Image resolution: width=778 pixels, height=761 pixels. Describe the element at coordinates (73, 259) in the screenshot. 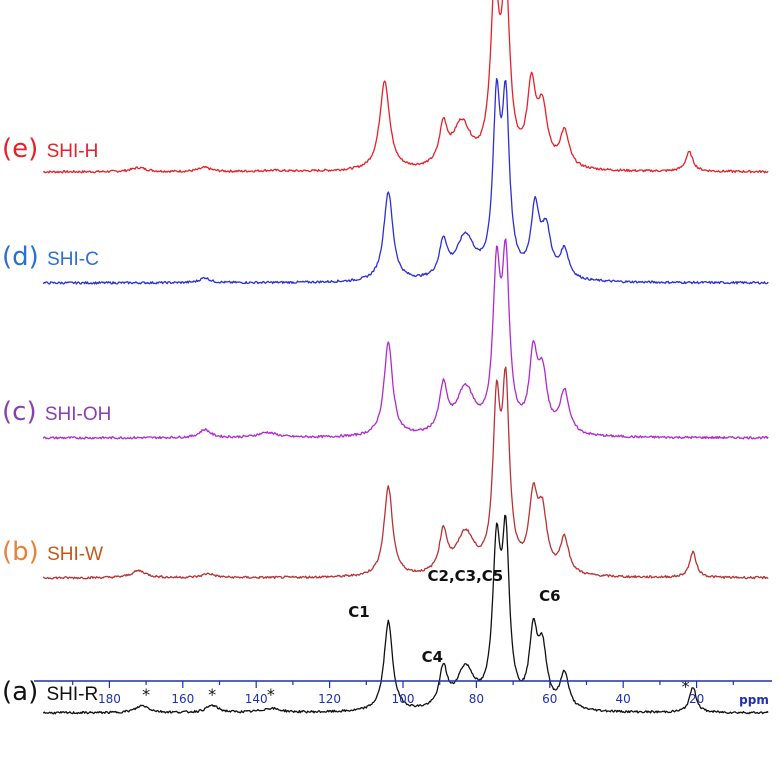

I see `series-name: SHI-C` at that location.